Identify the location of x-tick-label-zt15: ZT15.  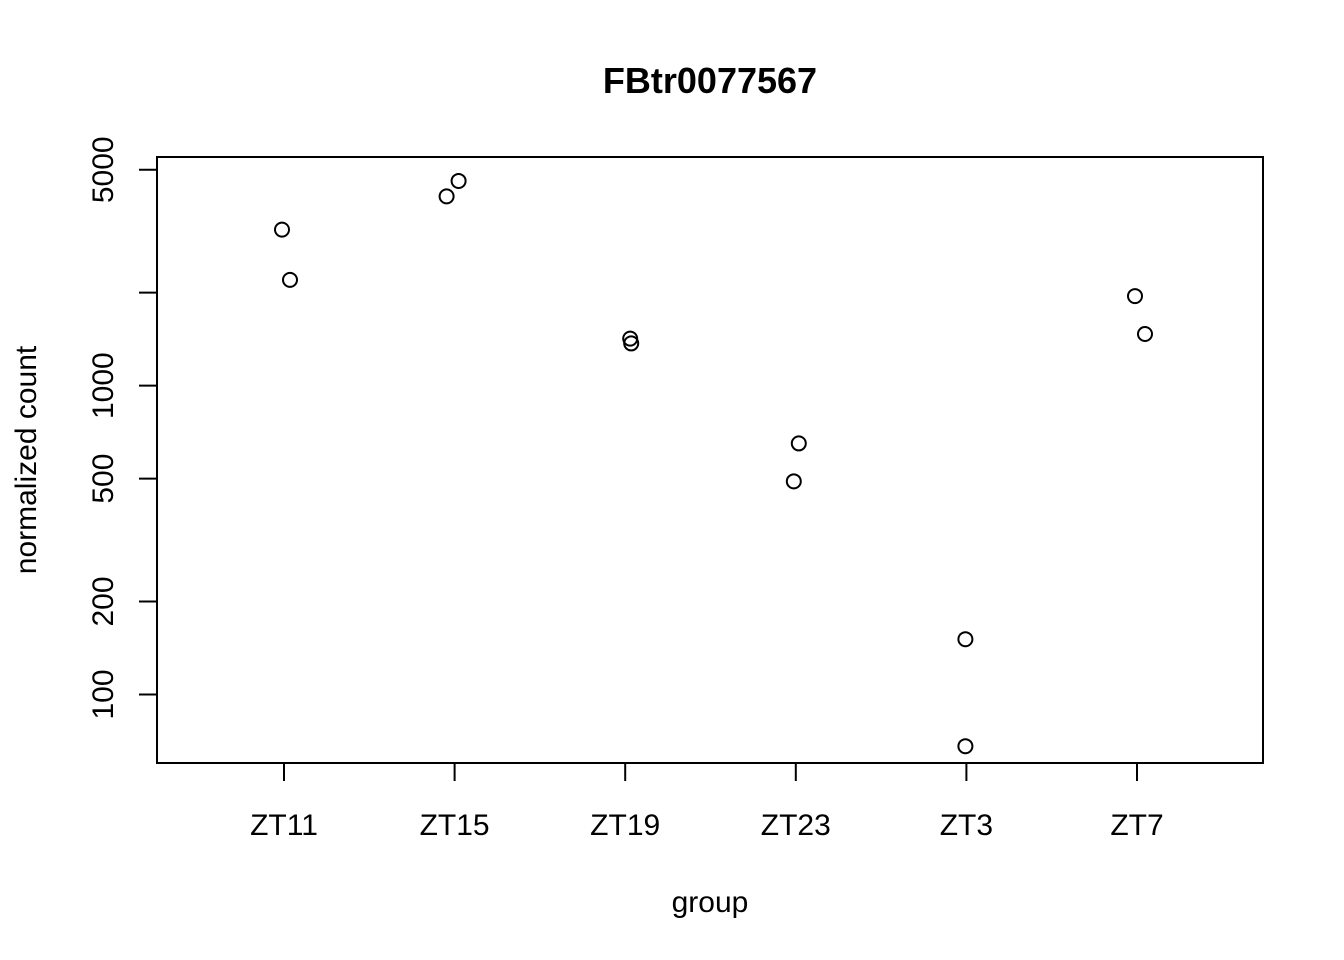
(455, 825).